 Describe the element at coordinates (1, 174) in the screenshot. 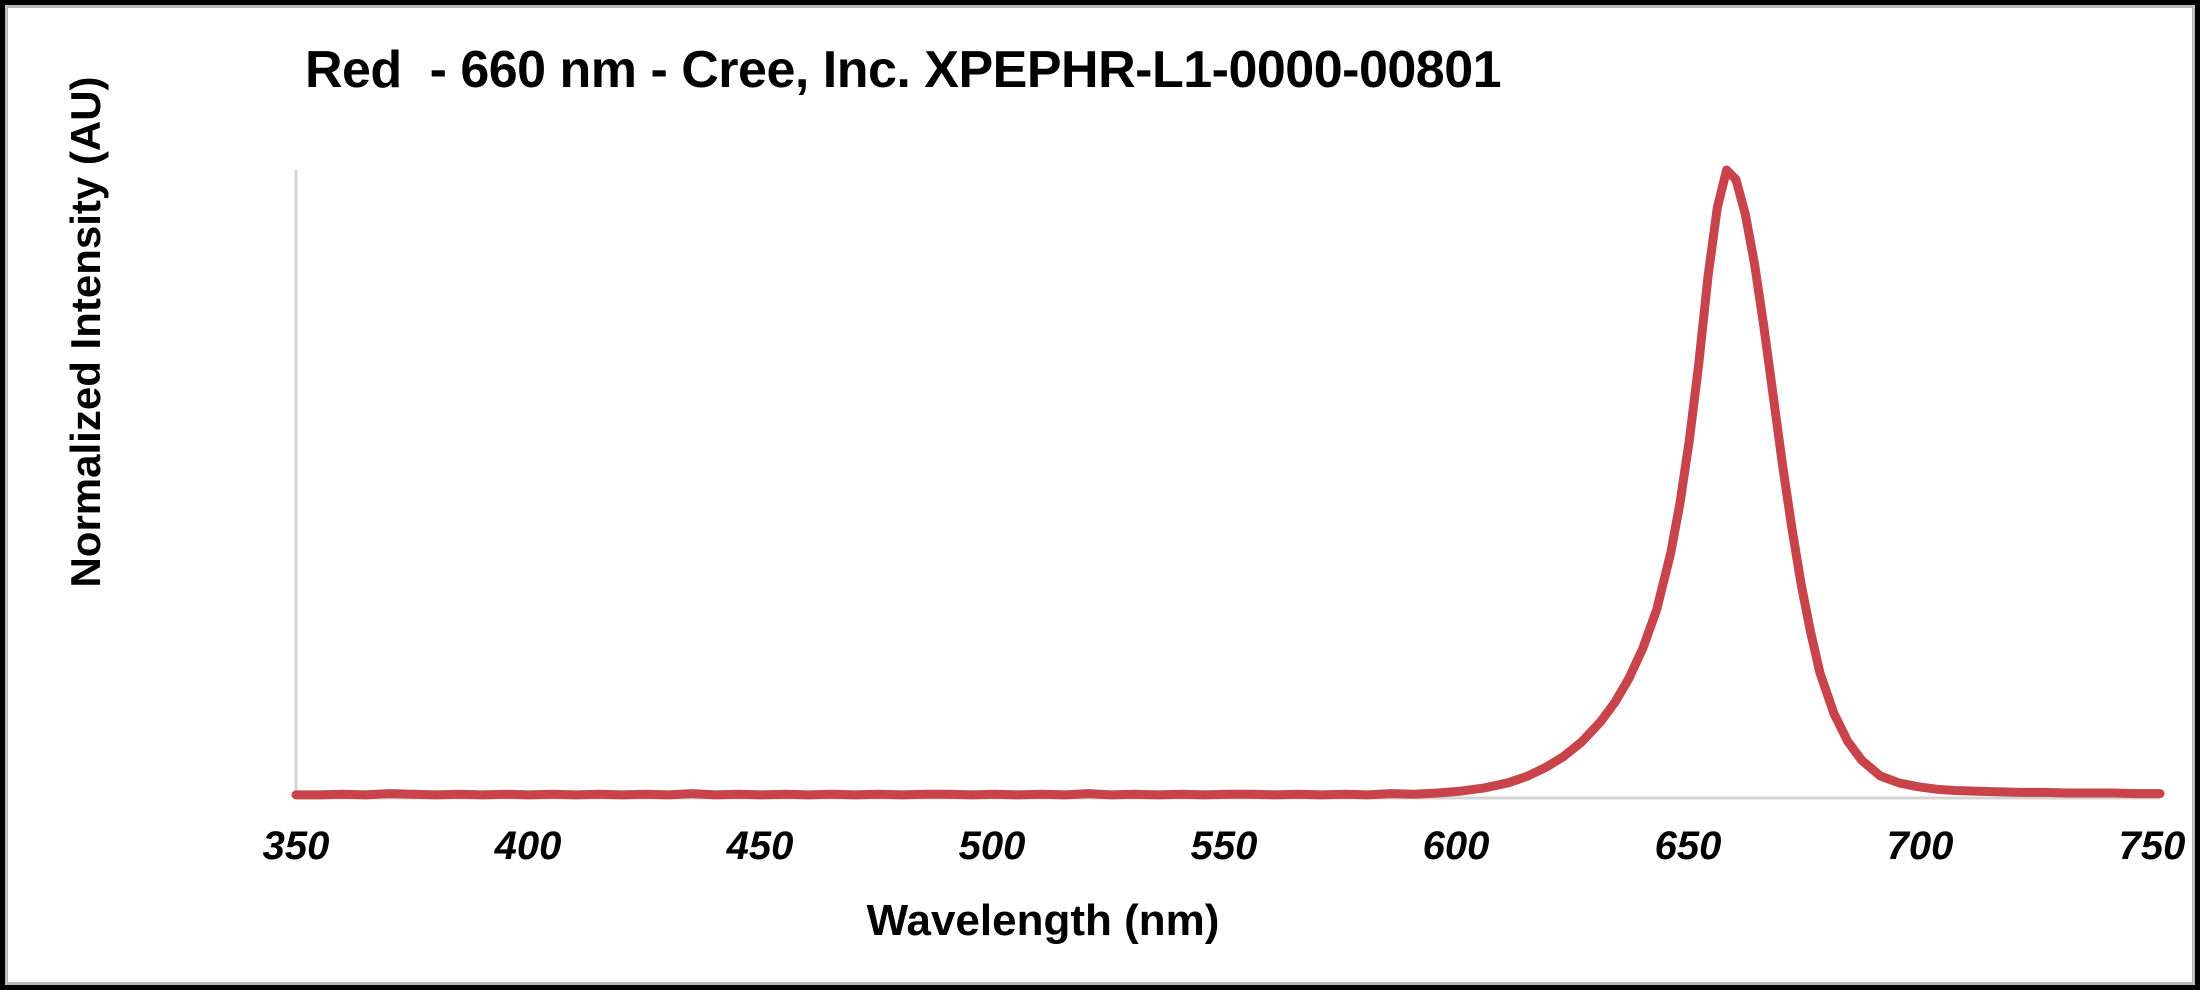

I see `y-tick-label: 1` at that location.